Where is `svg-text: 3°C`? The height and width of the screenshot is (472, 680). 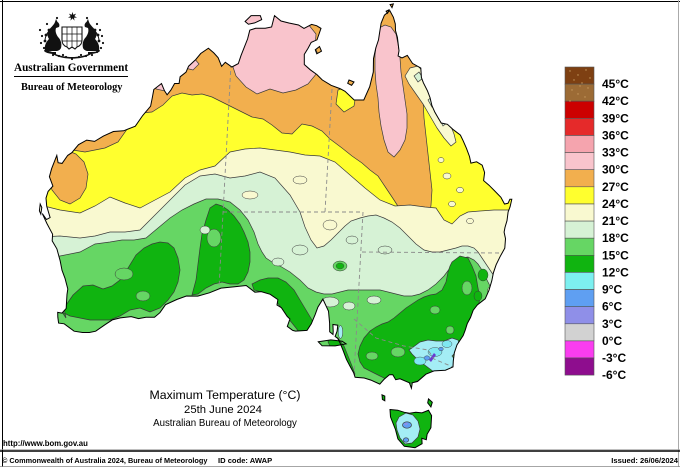 svg-text: 3°C is located at coordinates (612, 324).